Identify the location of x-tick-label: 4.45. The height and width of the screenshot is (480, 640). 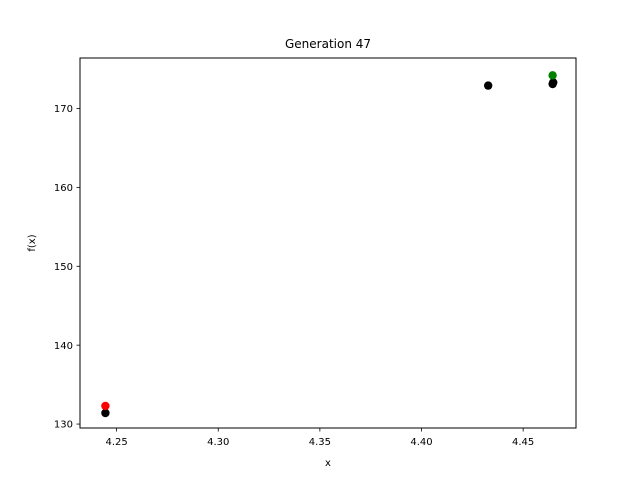
(523, 442).